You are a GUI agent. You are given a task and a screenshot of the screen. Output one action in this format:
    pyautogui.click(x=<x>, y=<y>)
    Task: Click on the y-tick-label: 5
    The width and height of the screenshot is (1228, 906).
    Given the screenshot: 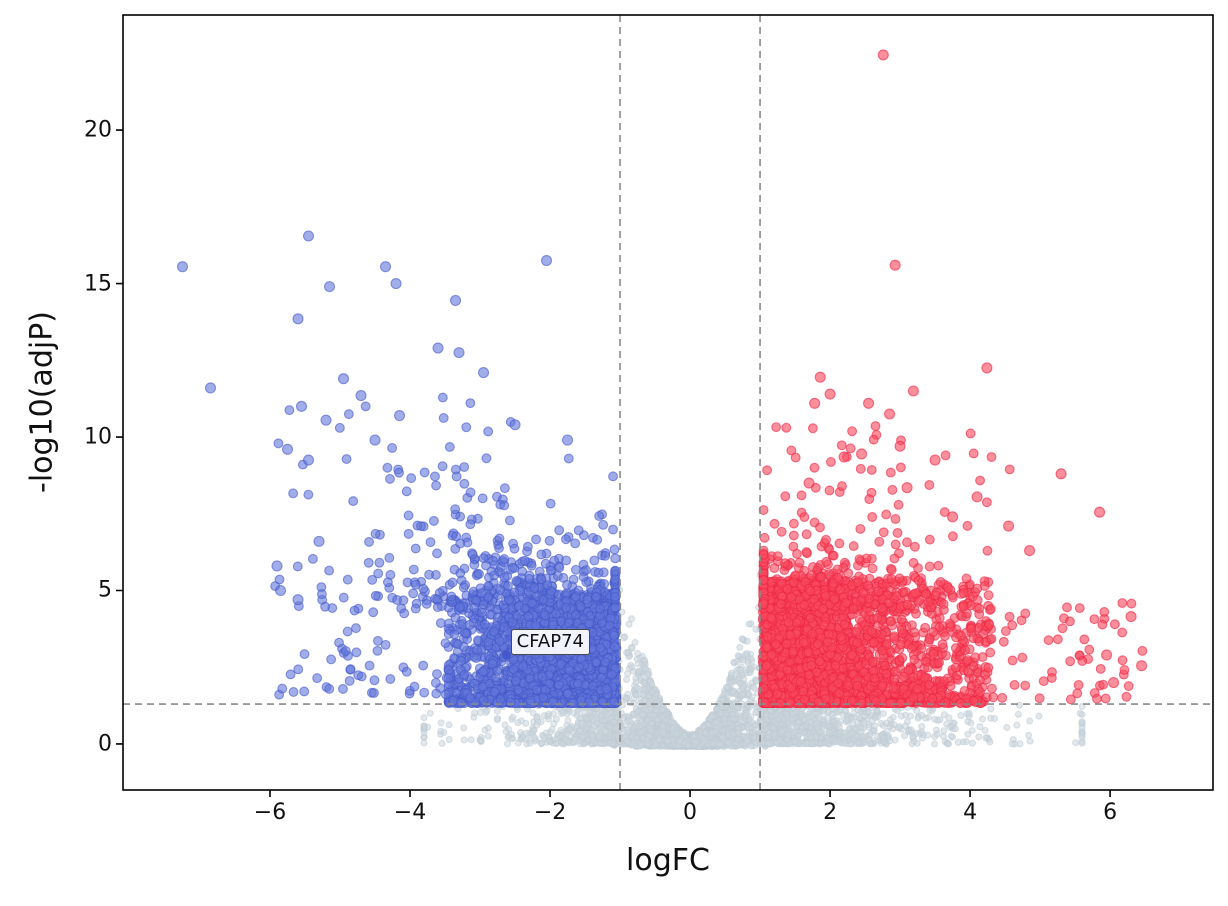 What is the action you would take?
    pyautogui.click(x=105, y=590)
    